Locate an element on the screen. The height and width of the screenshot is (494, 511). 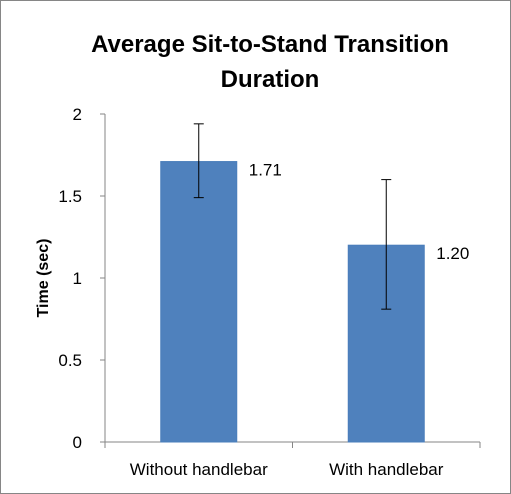
data-label: 1.20 is located at coordinates (452, 253).